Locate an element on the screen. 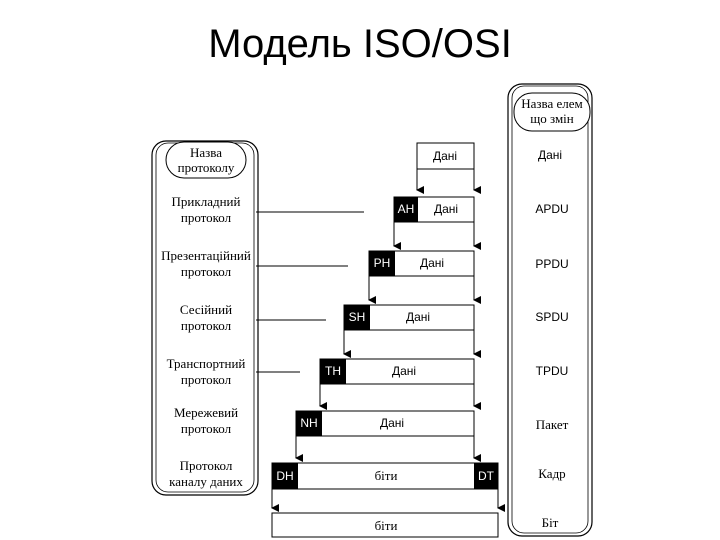 Image resolution: width=720 pixels, height=540 pixels. layer-5-frame is located at coordinates (385, 423).